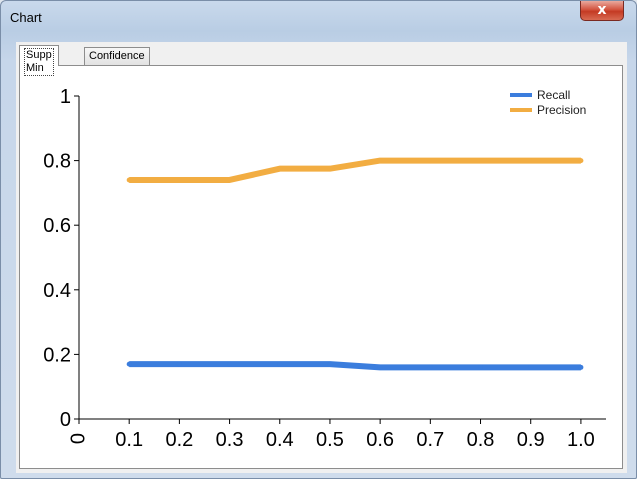 The width and height of the screenshot is (637, 479). Describe the element at coordinates (355, 170) in the screenshot. I see `series-line-precision` at that location.